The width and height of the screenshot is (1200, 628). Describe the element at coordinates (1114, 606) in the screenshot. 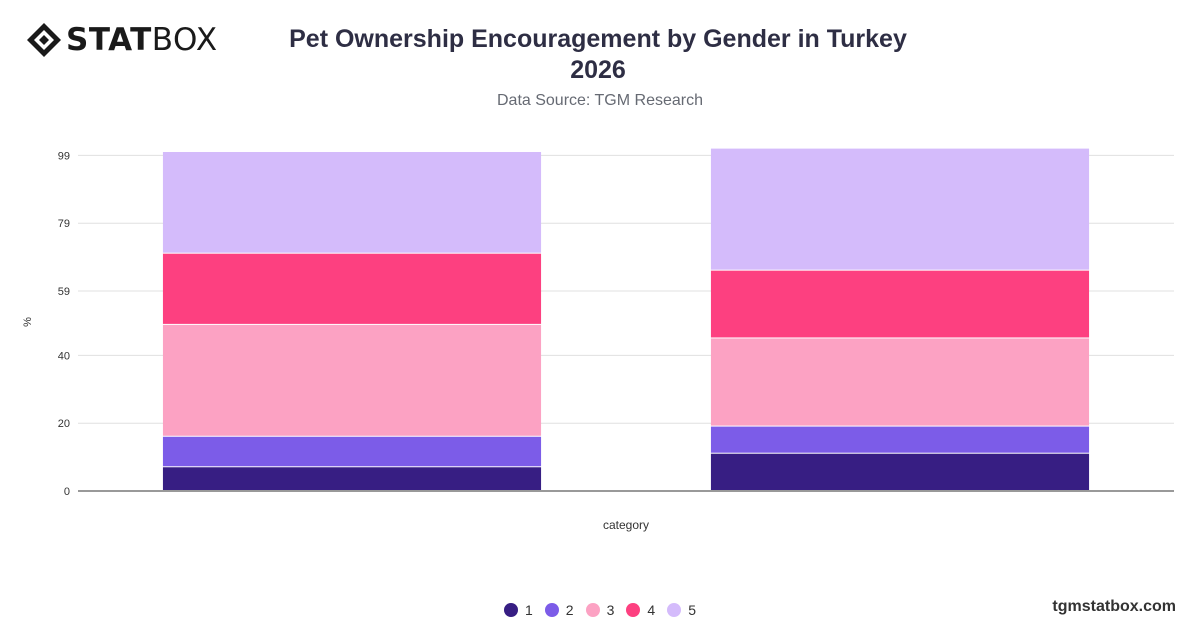

I see `footer-site: tgmstatbox.com` at that location.